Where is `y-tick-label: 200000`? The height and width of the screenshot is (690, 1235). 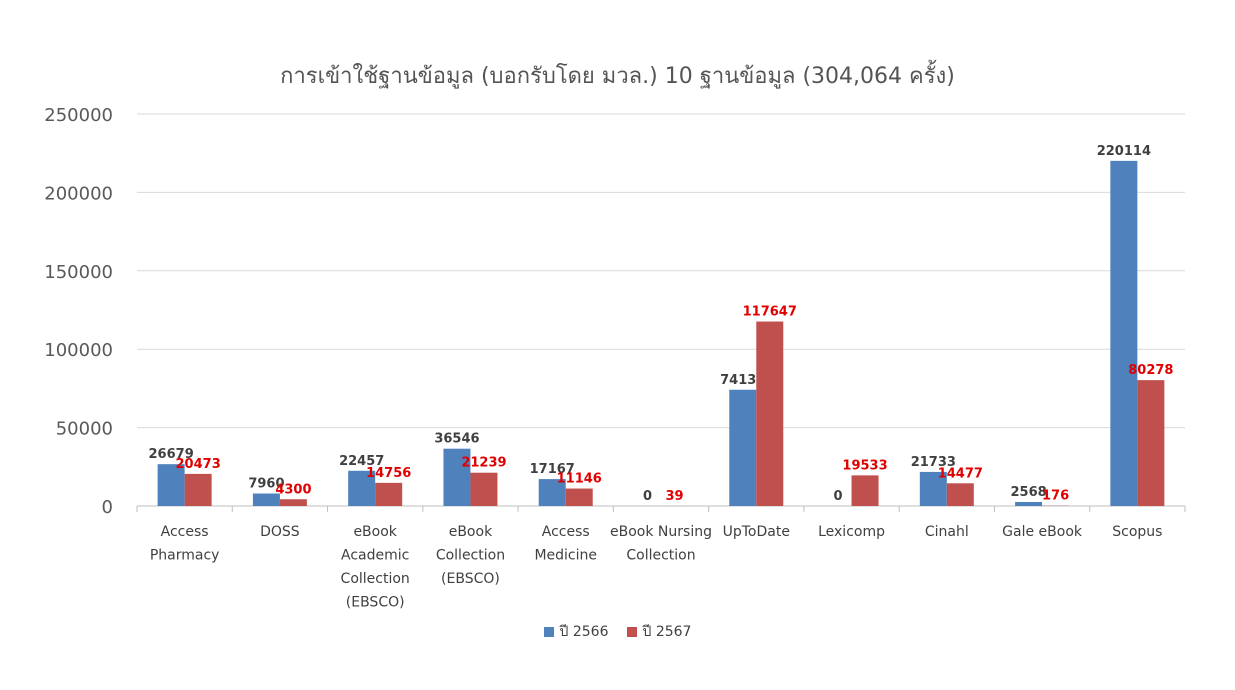 y-tick-label: 200000 is located at coordinates (78, 193).